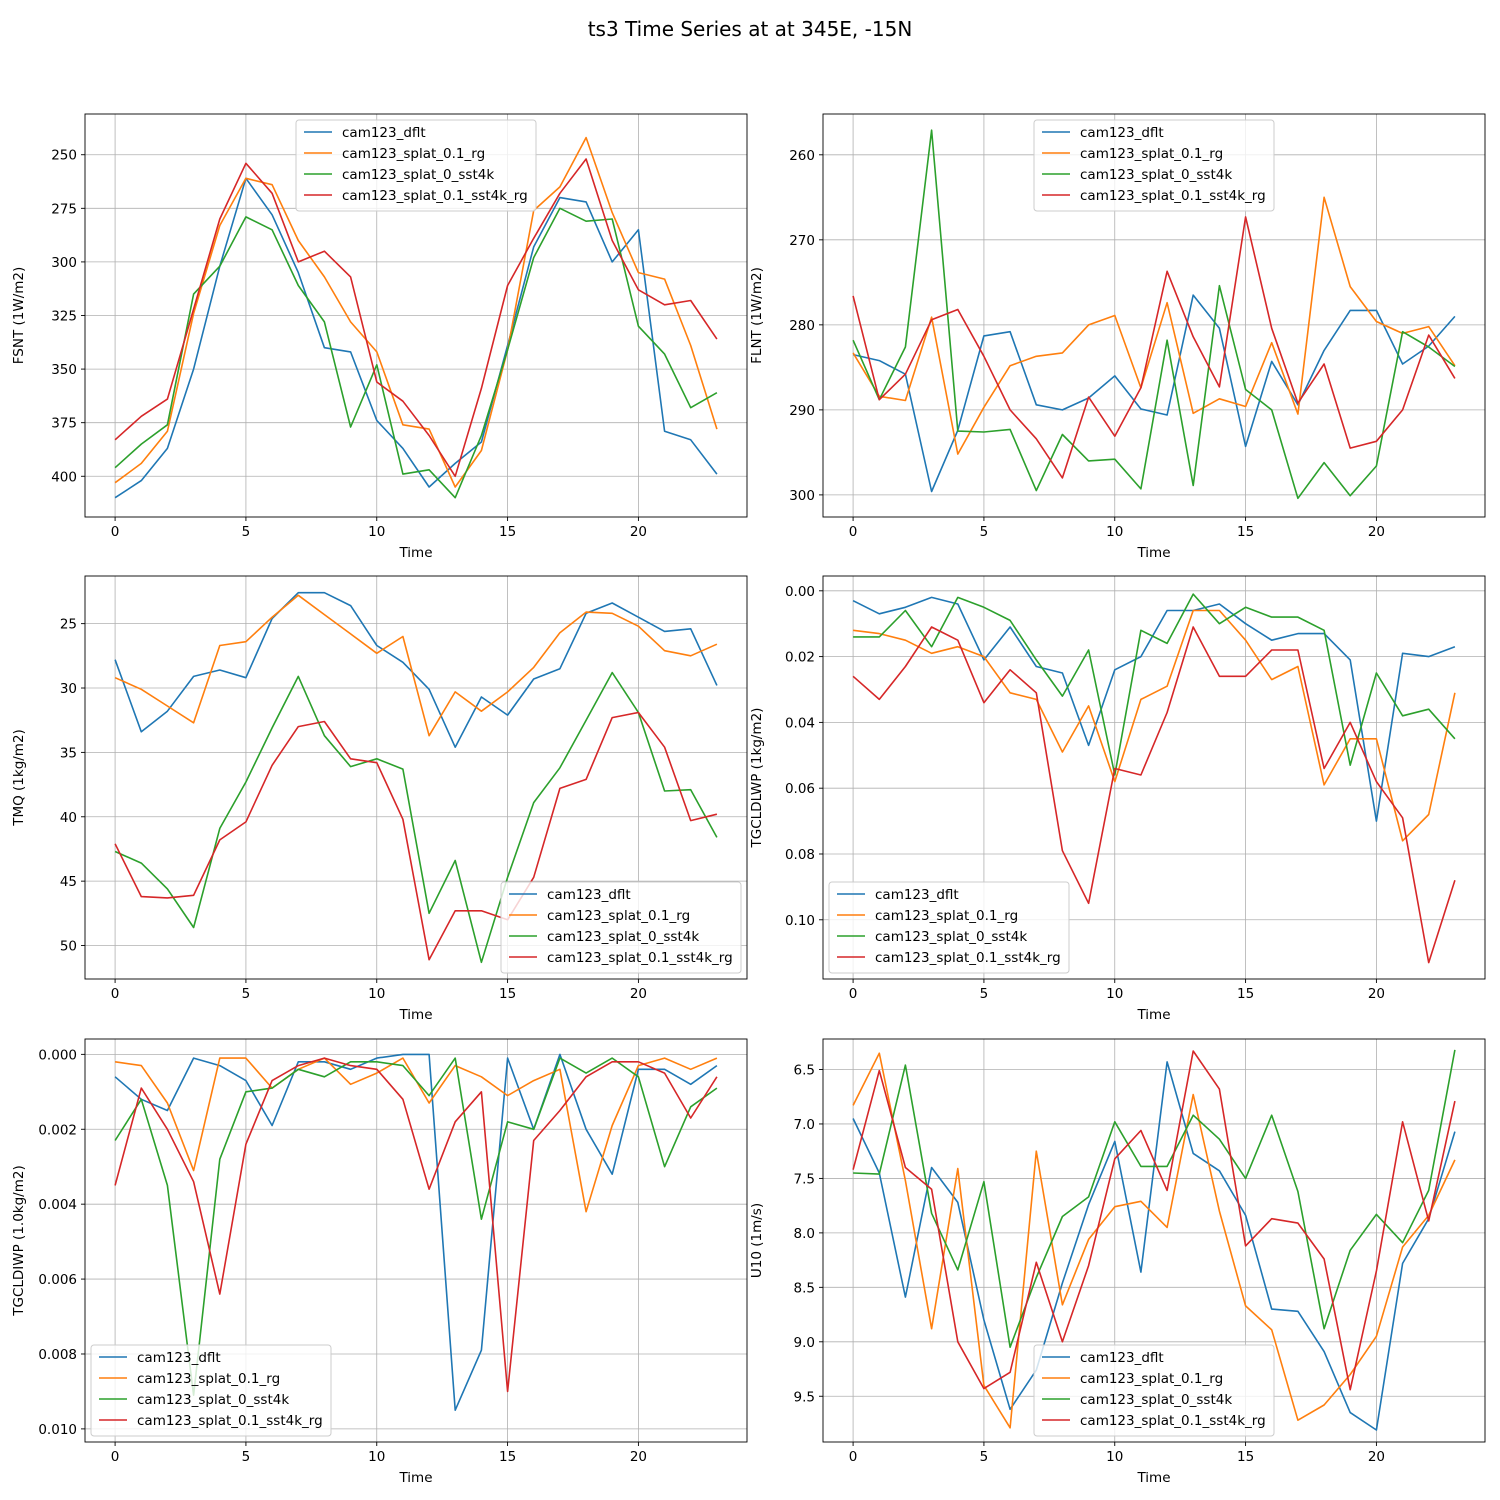 Image resolution: width=1500 pixels, height=1500 pixels. Describe the element at coordinates (757, 315) in the screenshot. I see `y-axis-label: FLNT (1W/m2)` at that location.